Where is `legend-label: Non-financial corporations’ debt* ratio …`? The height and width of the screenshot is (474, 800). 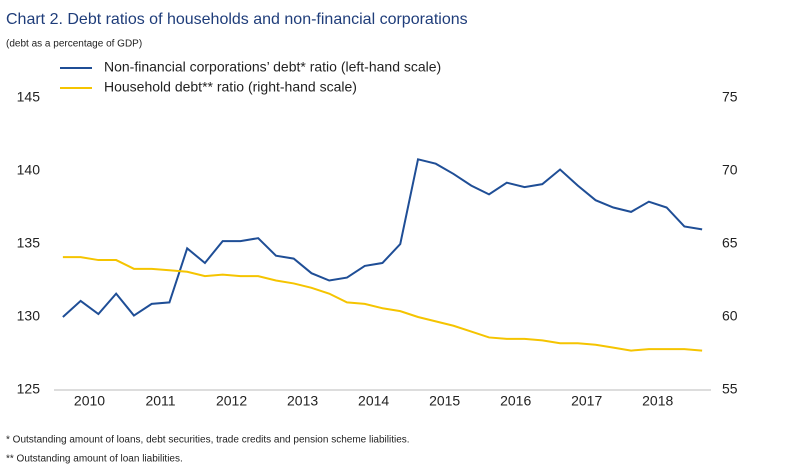 legend-label: Non-financial corporations’ debt* ratio … is located at coordinates (272, 67).